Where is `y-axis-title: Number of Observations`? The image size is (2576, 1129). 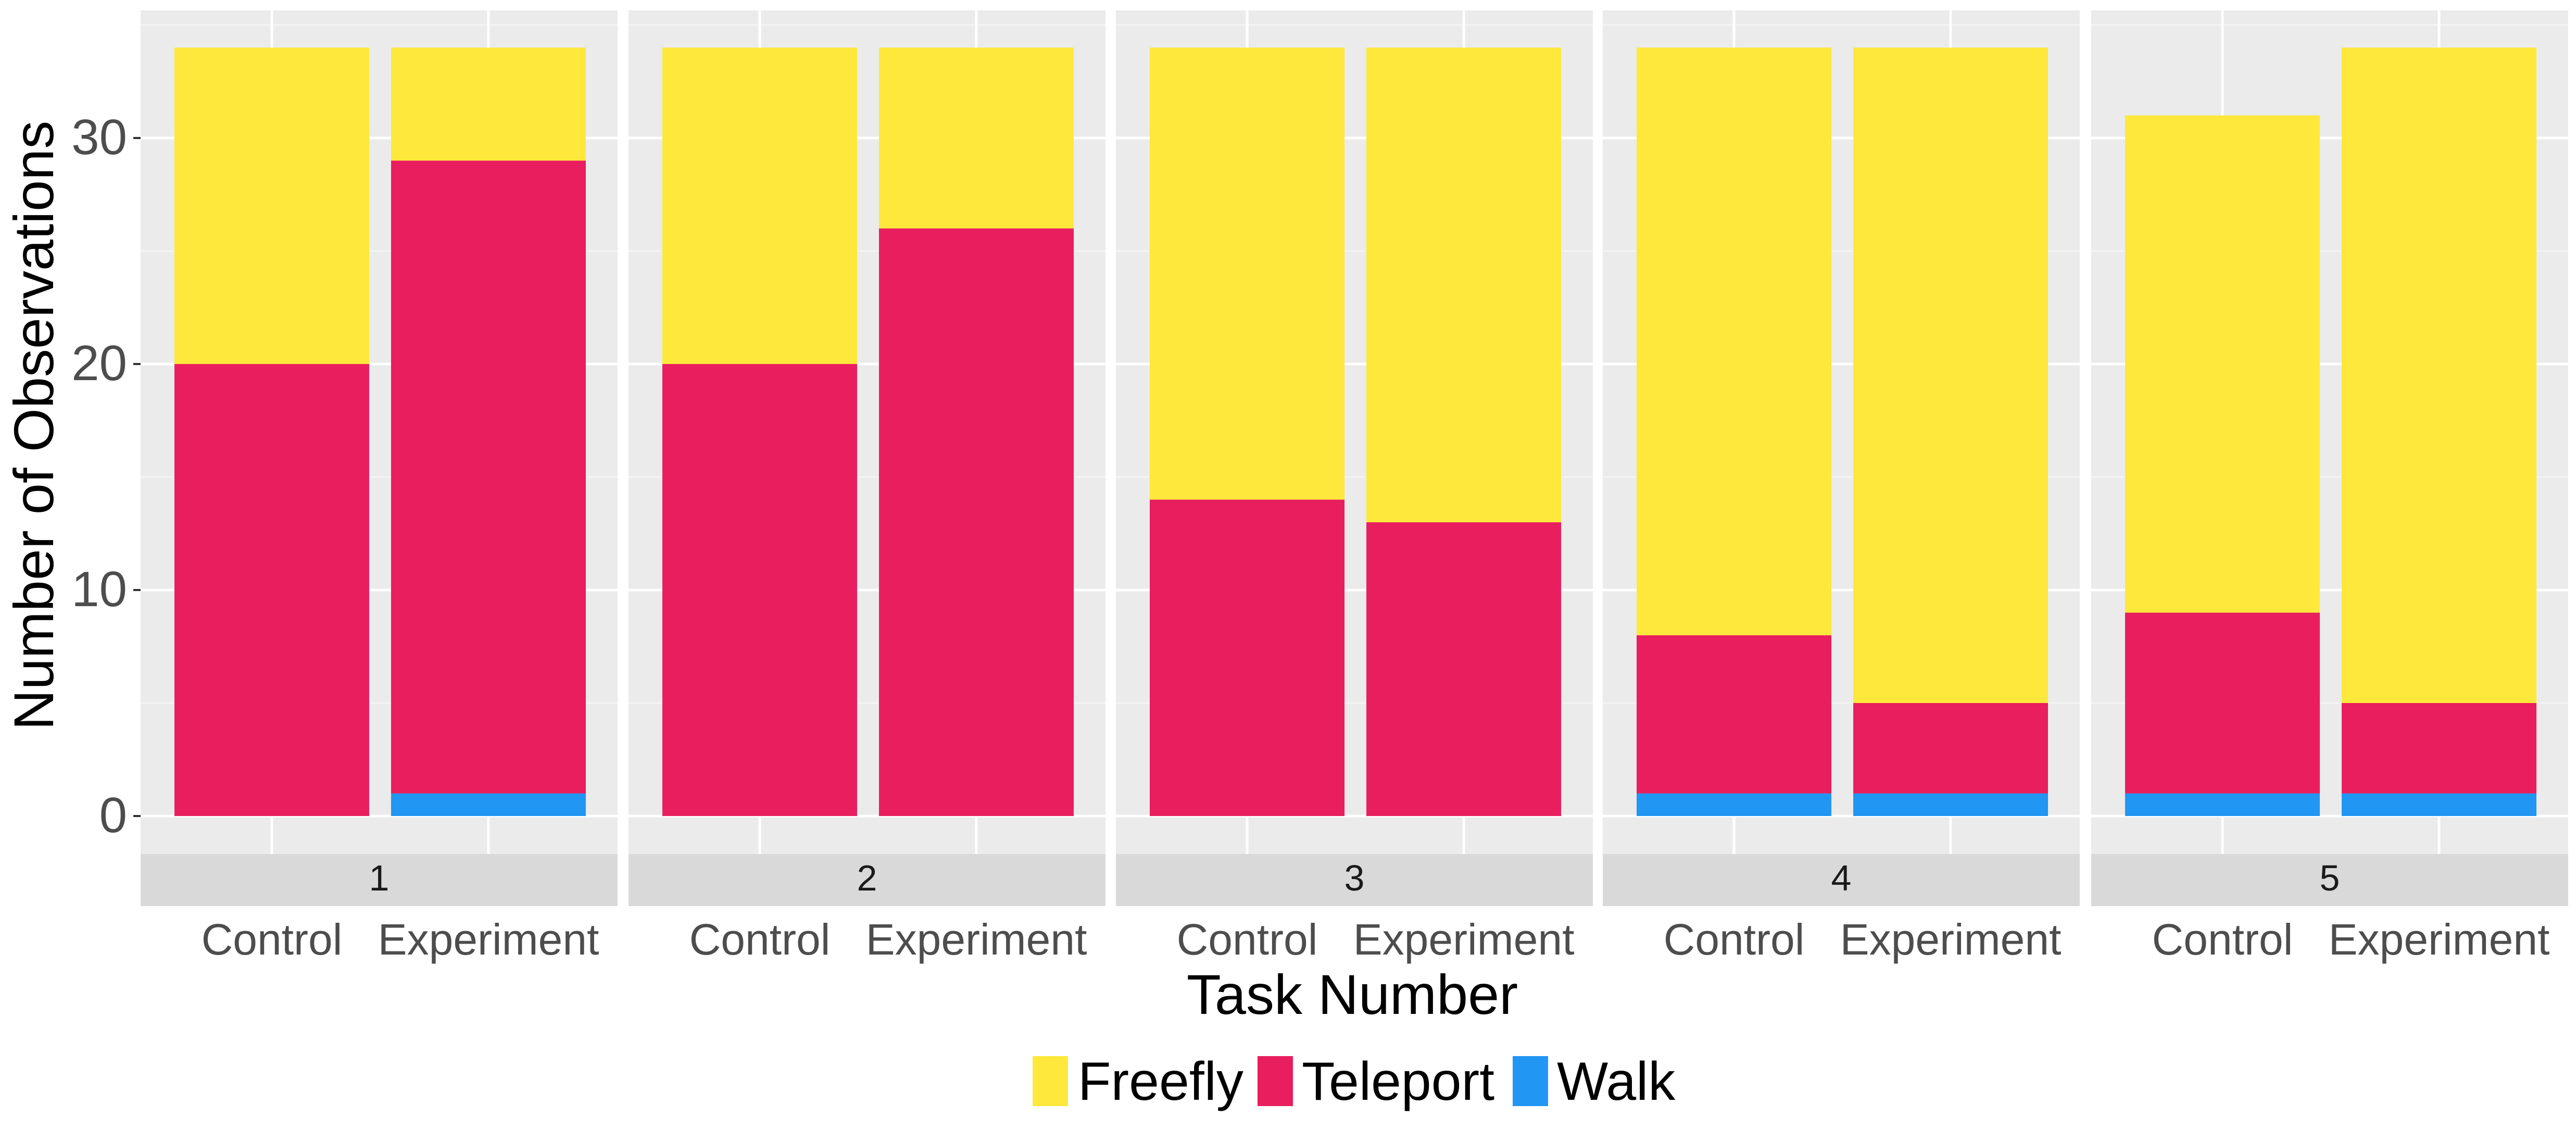
y-axis-title: Number of Observations is located at coordinates (34, 426).